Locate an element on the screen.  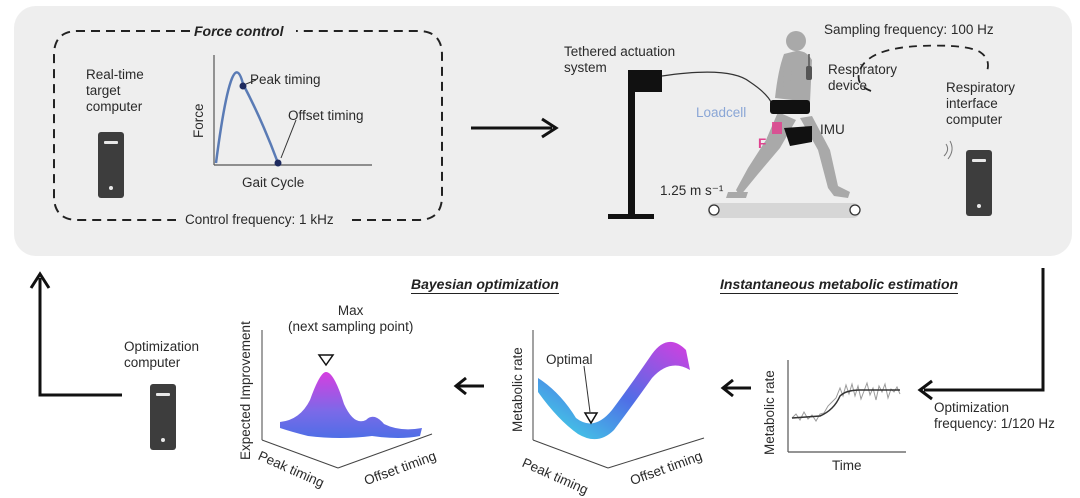
imu-label: IMU is located at coordinates (832, 129).